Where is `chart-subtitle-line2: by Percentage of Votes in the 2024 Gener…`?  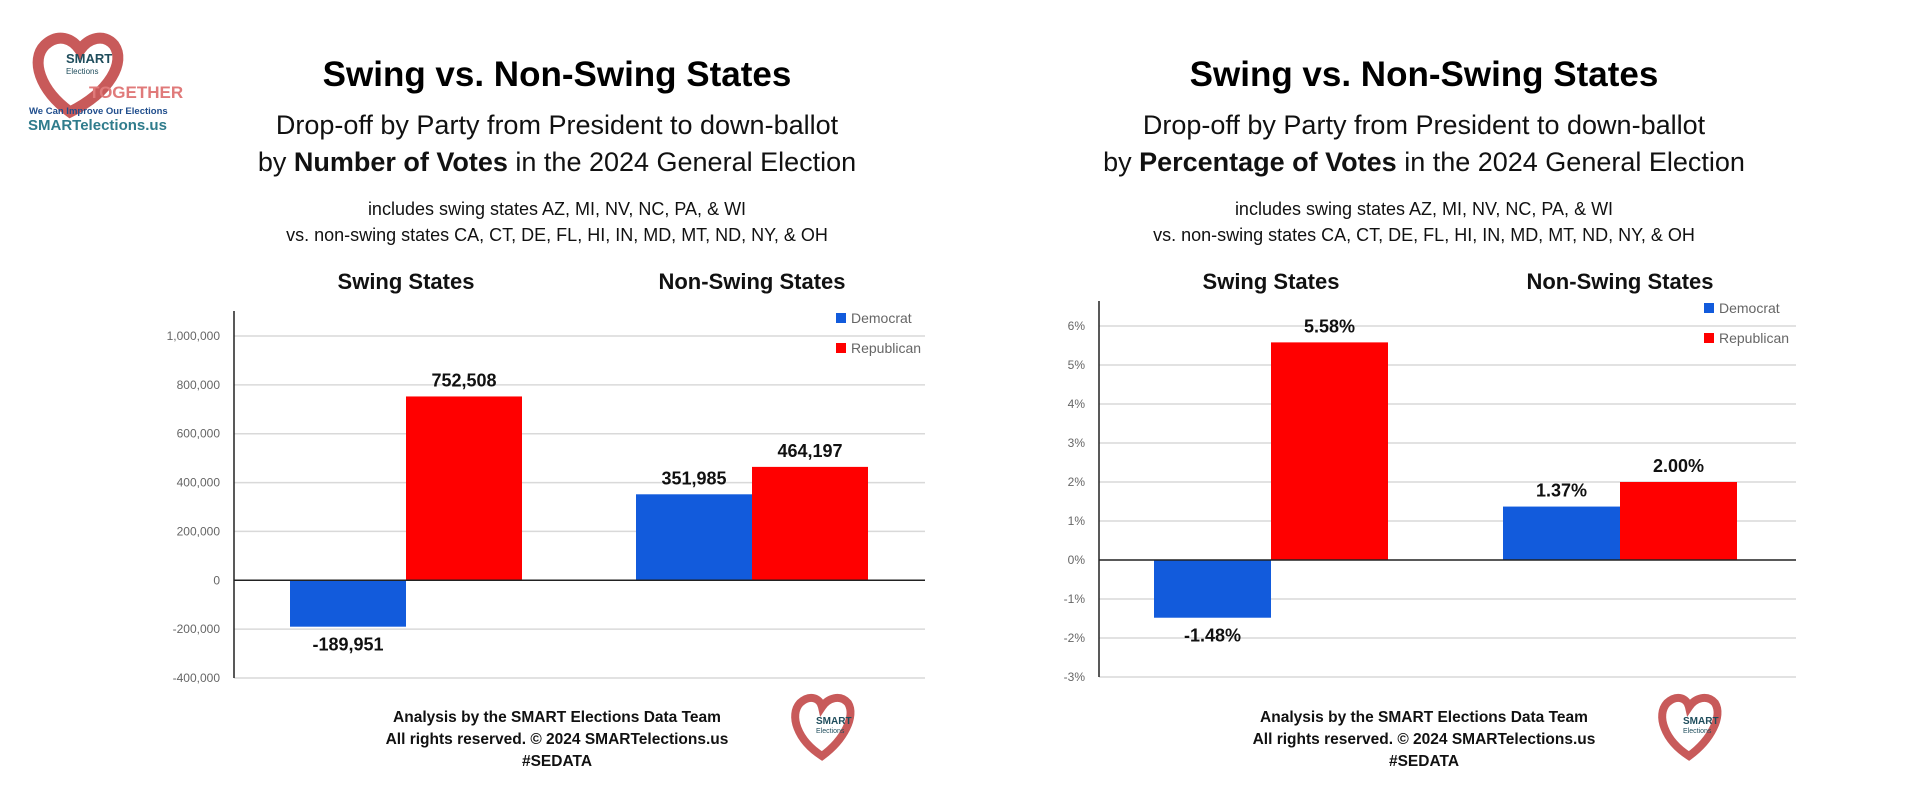
chart-subtitle-line2: by Percentage of Votes in the 2024 Gener… is located at coordinates (1424, 162).